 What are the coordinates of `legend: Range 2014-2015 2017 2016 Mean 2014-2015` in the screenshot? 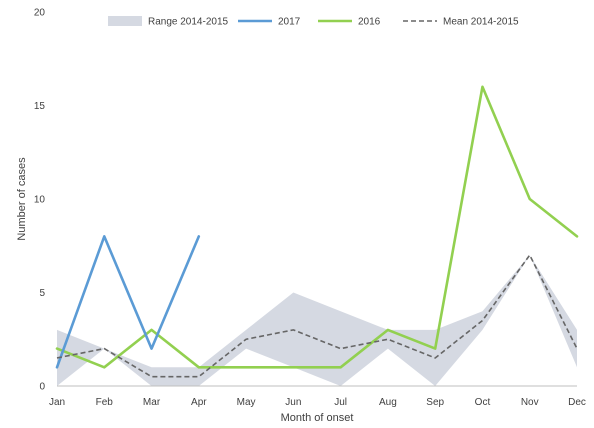 It's located at (313, 22).